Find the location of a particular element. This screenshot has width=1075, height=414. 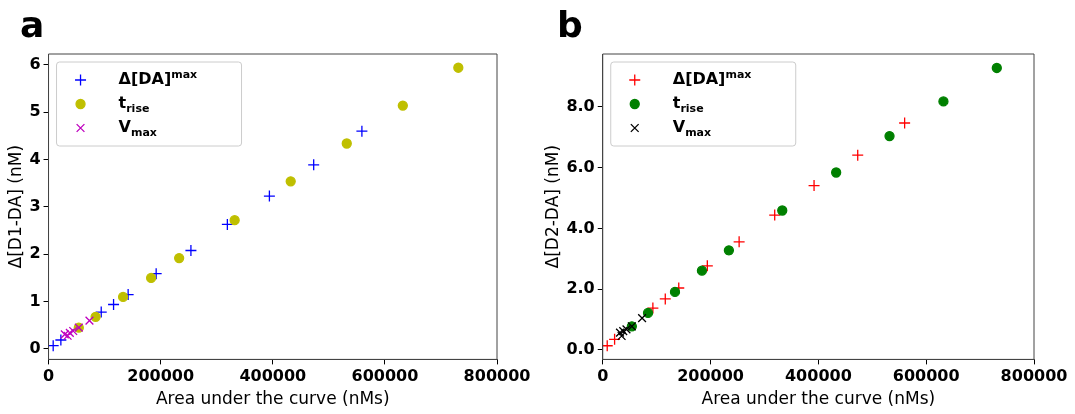

y-tick-label: 3 is located at coordinates (35, 206).